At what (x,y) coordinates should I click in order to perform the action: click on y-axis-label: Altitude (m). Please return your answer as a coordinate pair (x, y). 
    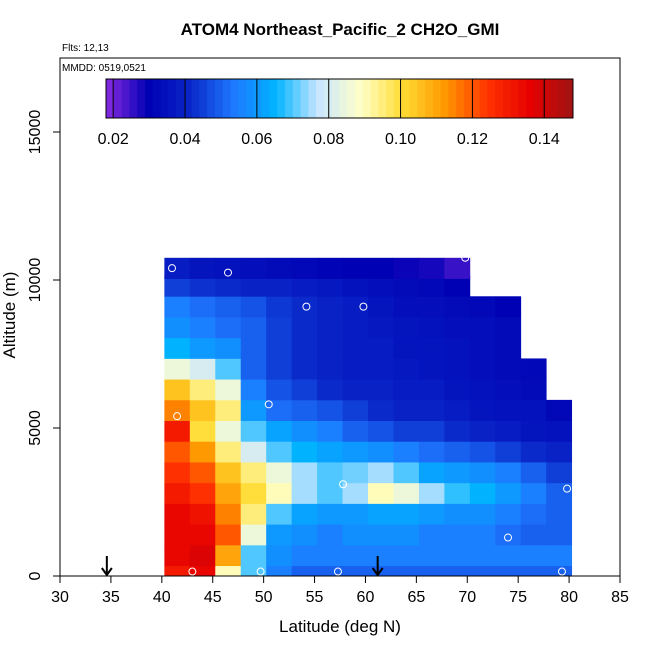
    Looking at the image, I should click on (9, 315).